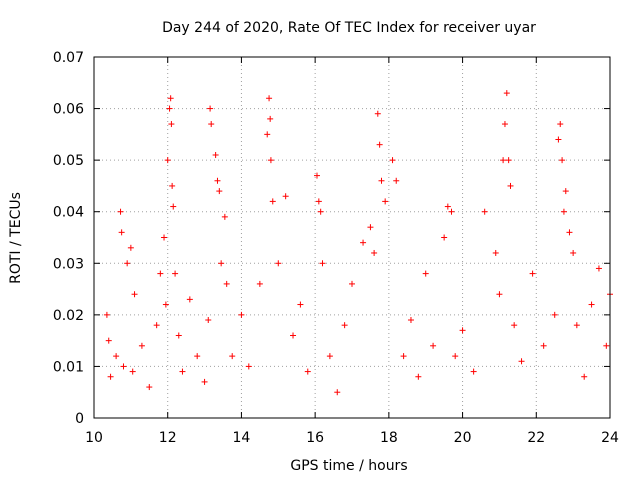  I want to click on y-tick-label: 0.02, so click(68, 316).